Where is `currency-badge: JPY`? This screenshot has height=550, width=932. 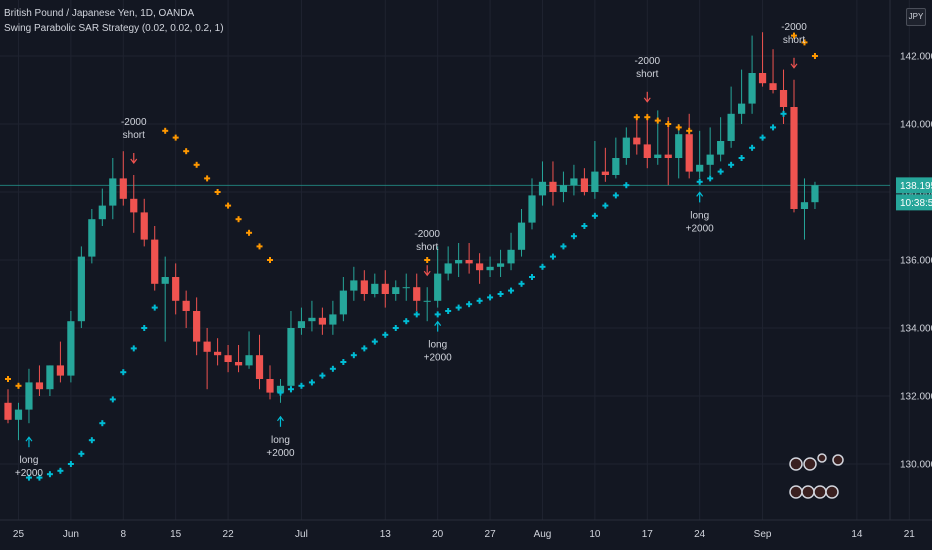
currency-badge: JPY is located at coordinates (916, 17).